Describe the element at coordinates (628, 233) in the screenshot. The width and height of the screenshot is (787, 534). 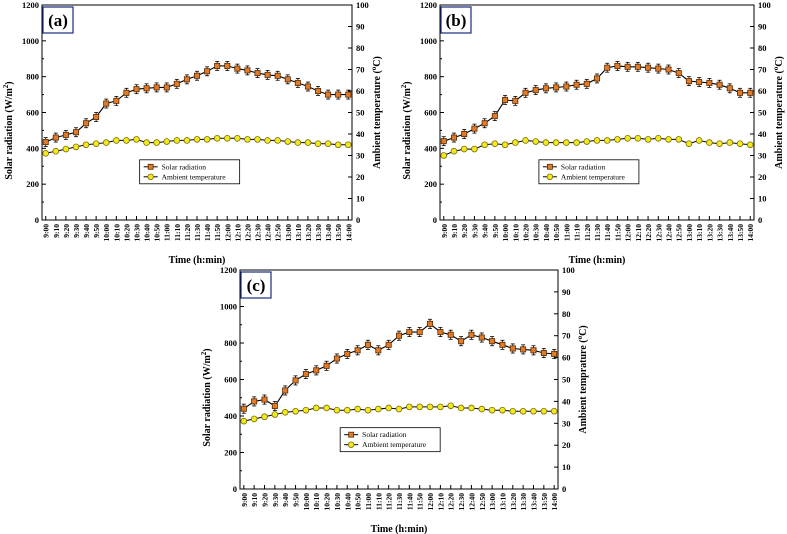
I see `x-tick-label: 12:00` at that location.